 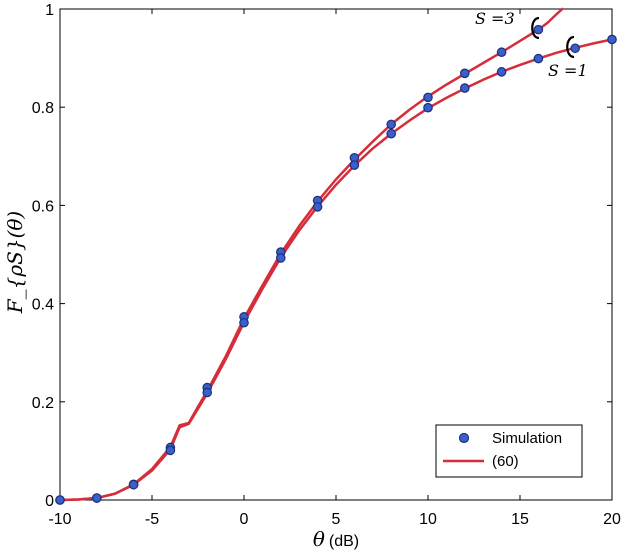 What do you see at coordinates (428, 519) in the screenshot?
I see `x-tick-label: 10` at bounding box center [428, 519].